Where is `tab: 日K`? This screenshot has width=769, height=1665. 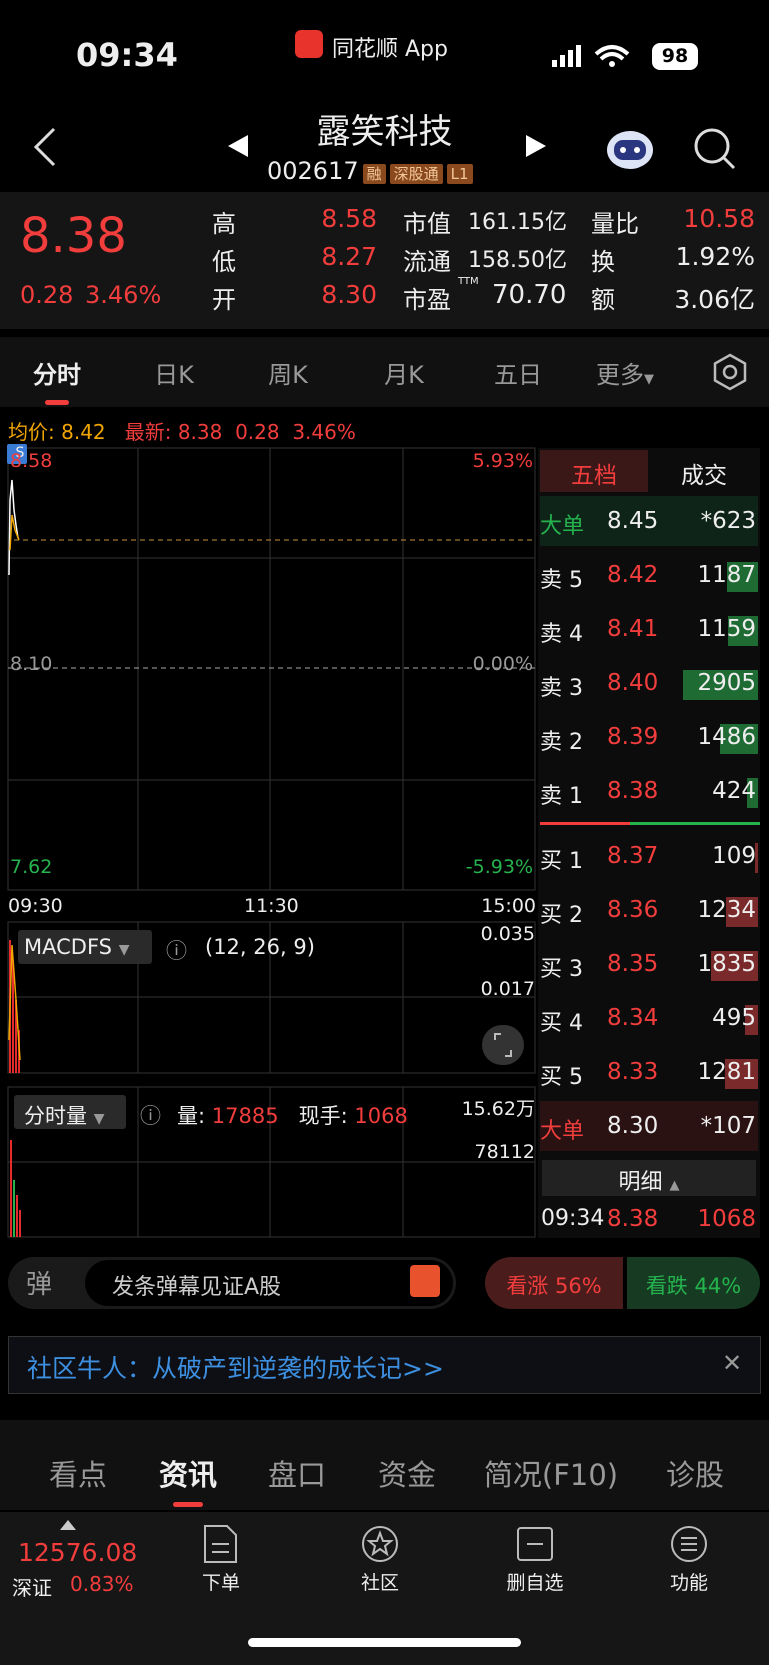
tab: 日K is located at coordinates (174, 375).